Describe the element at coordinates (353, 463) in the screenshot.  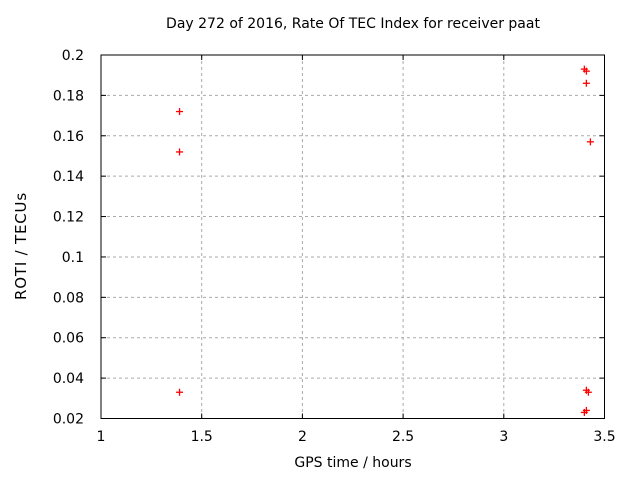
I see `x-axis-label: GPS time / hours` at that location.